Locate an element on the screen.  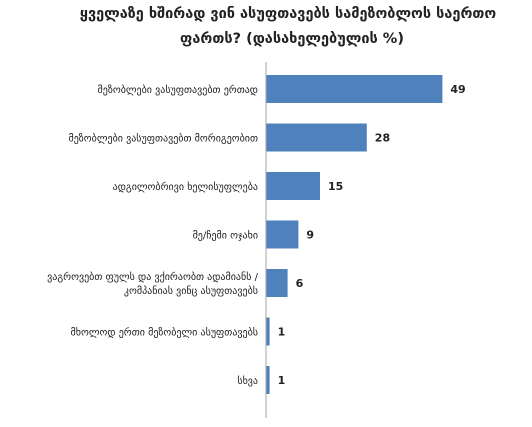
data-label: 9 is located at coordinates (310, 235).